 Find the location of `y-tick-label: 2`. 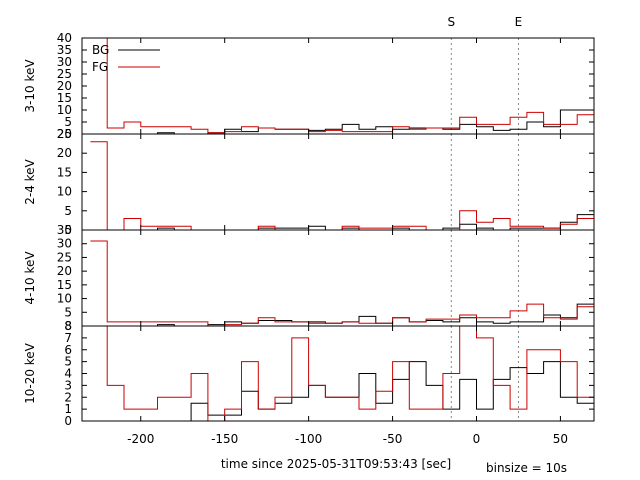

y-tick-label: 2 is located at coordinates (68, 397).